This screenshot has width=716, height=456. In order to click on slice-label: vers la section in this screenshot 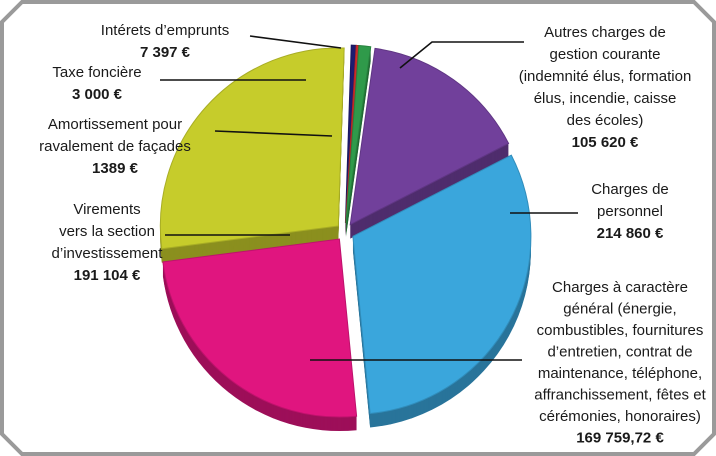, I will do `click(107, 231)`.